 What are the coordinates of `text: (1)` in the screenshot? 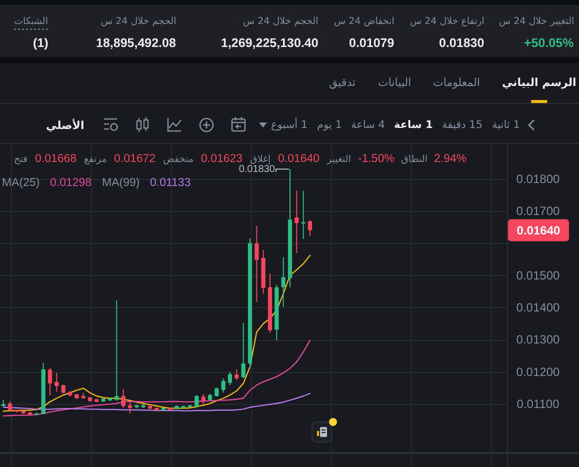 It's located at (40, 43).